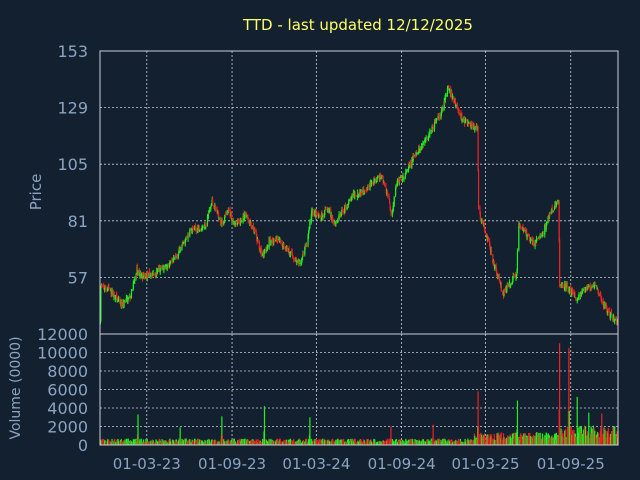  Describe the element at coordinates (16, 387) in the screenshot. I see `volume-axis-label: Volume (0000)` at that location.